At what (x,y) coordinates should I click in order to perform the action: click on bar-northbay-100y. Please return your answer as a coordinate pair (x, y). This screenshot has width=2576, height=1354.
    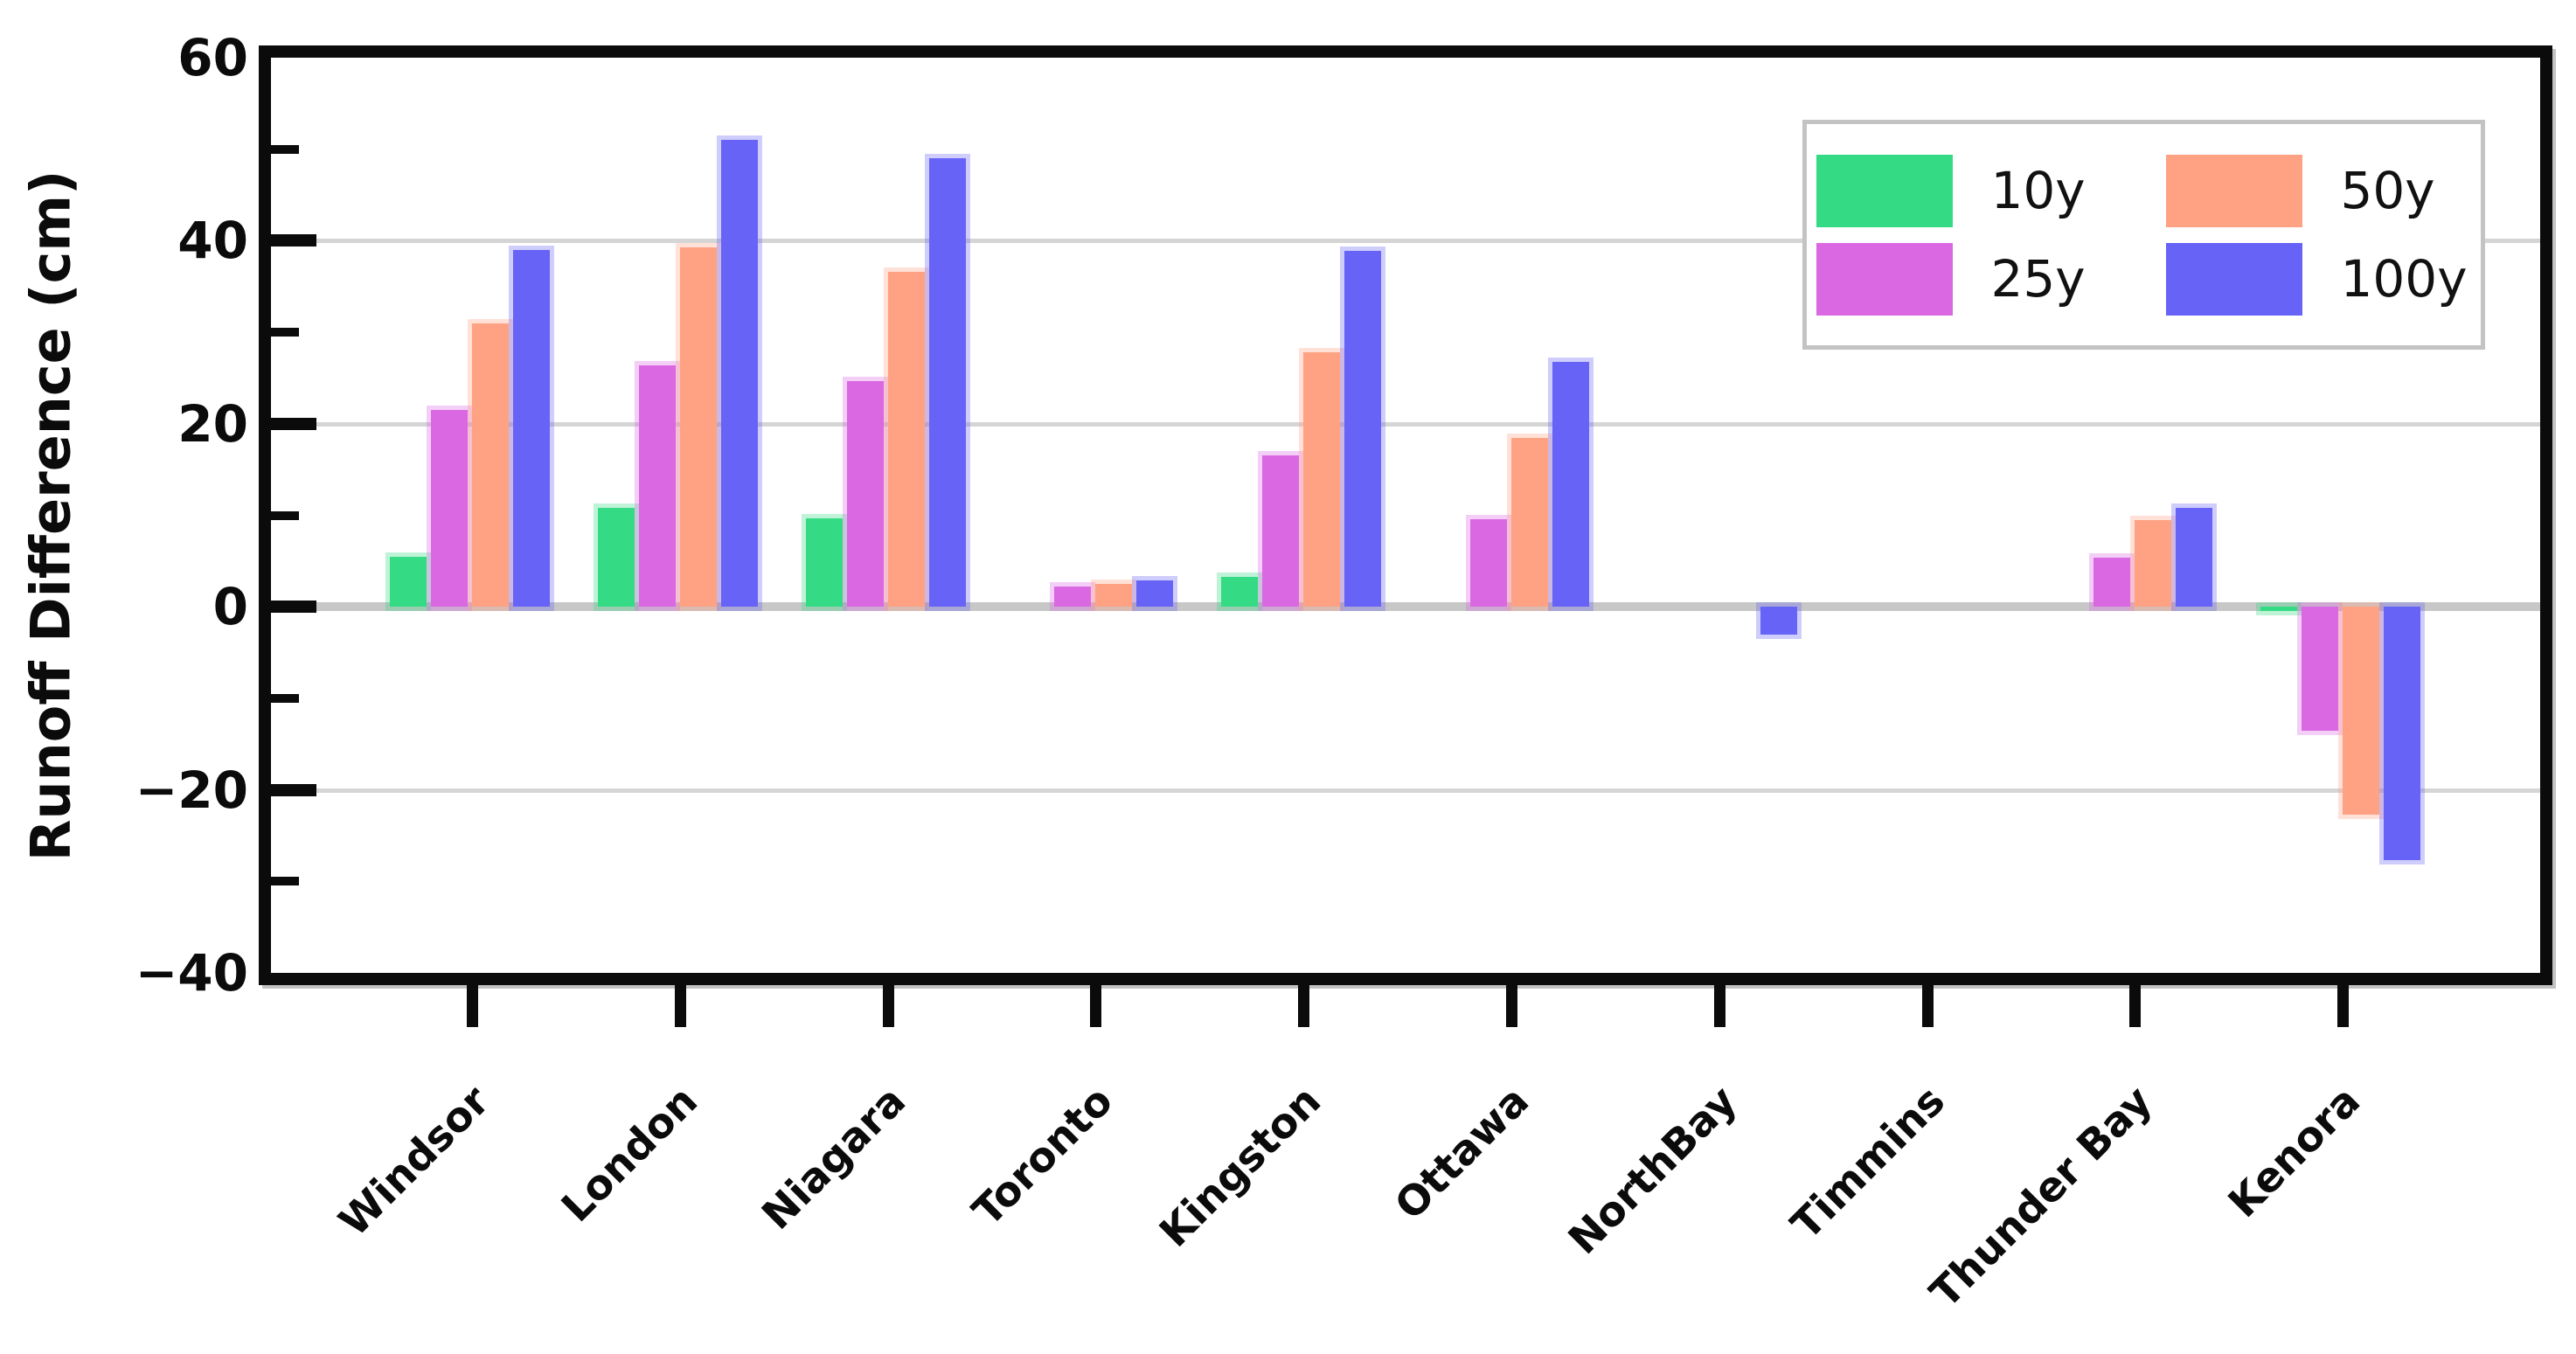
    Looking at the image, I should click on (1778, 620).